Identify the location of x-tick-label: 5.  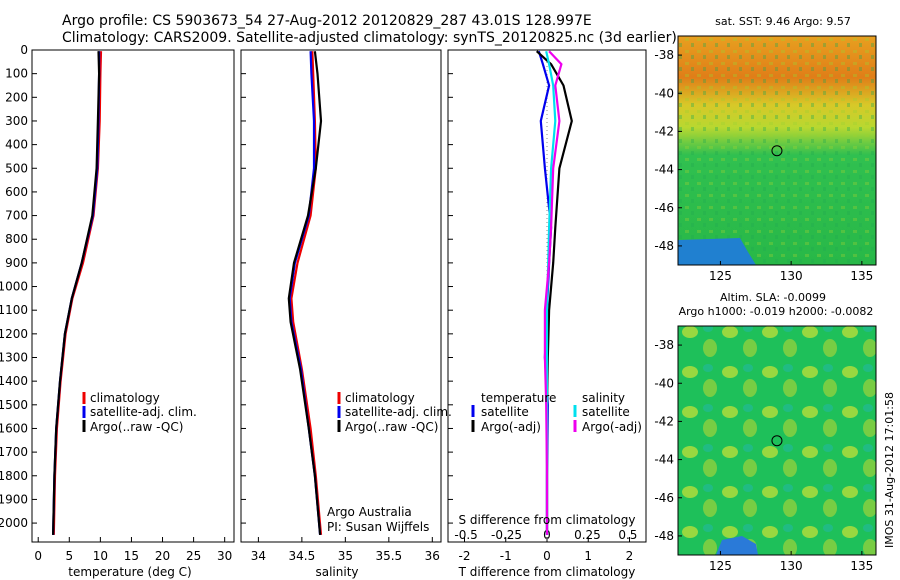
(69, 556).